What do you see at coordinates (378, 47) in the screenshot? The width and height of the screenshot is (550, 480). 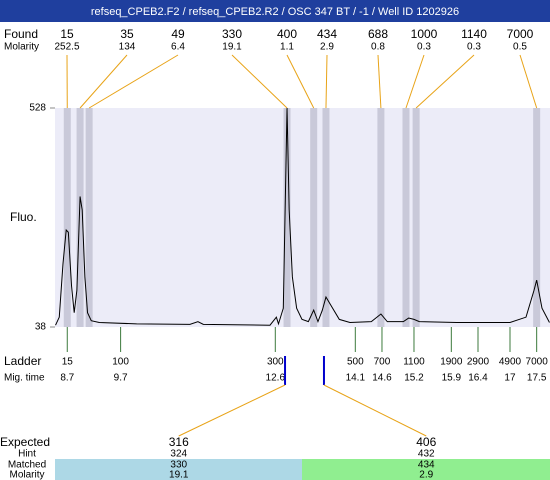 I see `found-molarity: 0.8` at bounding box center [378, 47].